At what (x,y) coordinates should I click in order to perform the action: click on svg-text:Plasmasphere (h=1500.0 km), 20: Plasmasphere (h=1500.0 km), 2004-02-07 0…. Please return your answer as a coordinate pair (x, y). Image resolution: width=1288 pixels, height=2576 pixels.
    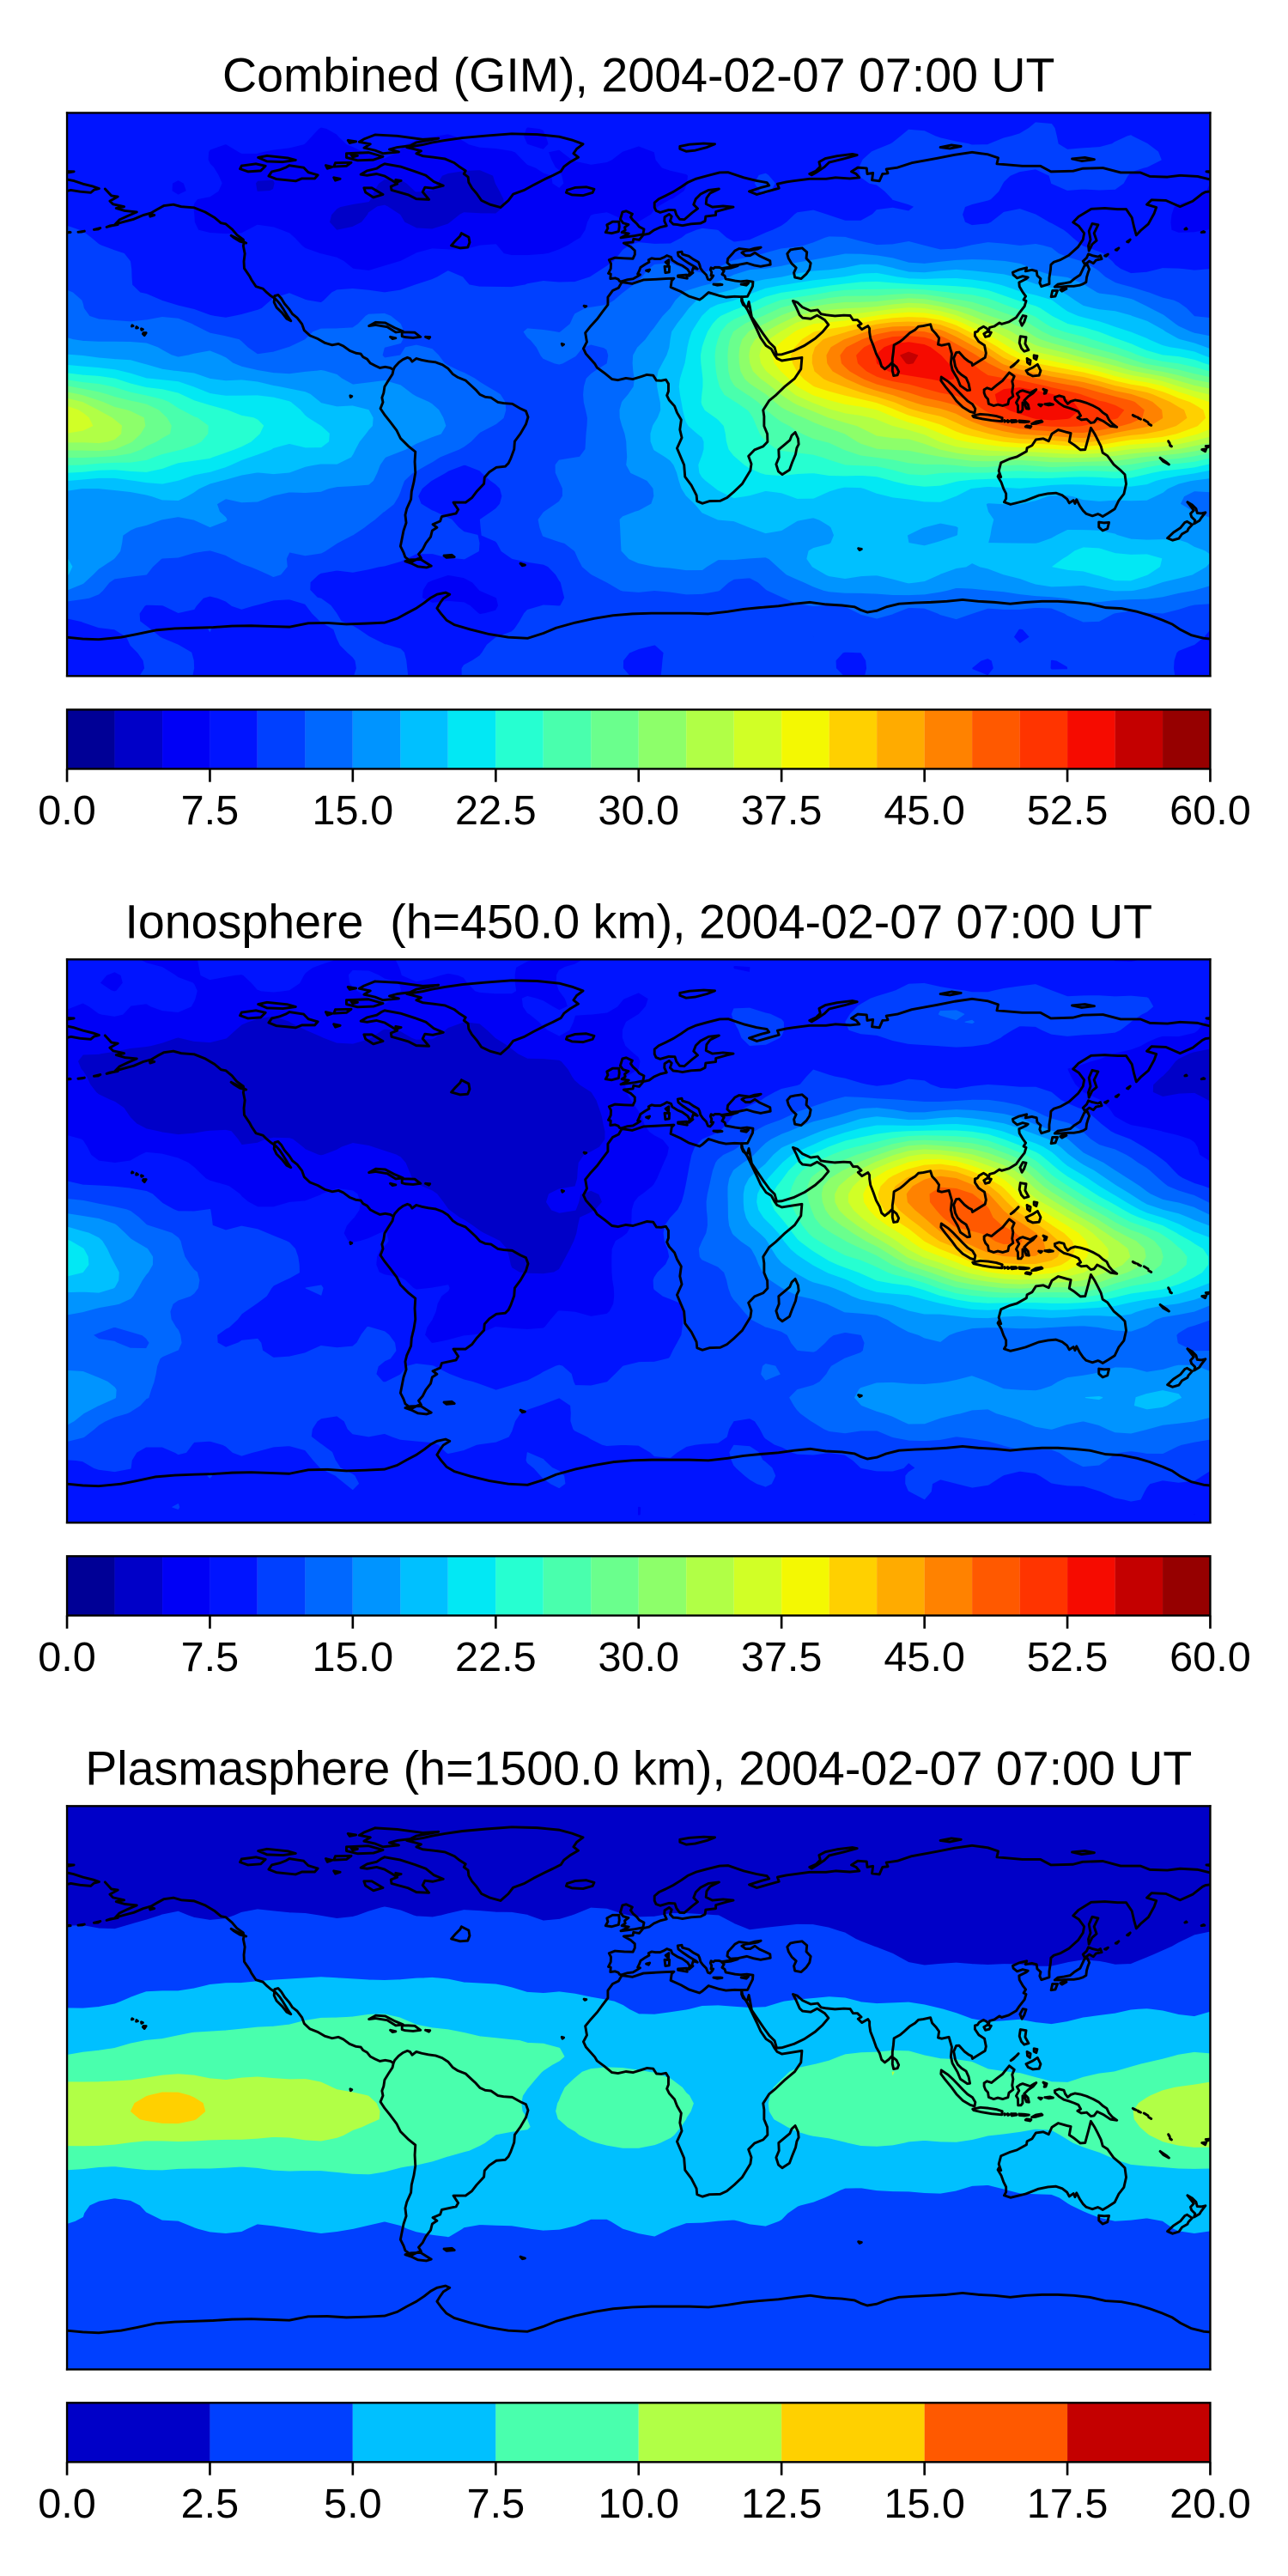
    Looking at the image, I should click on (638, 1768).